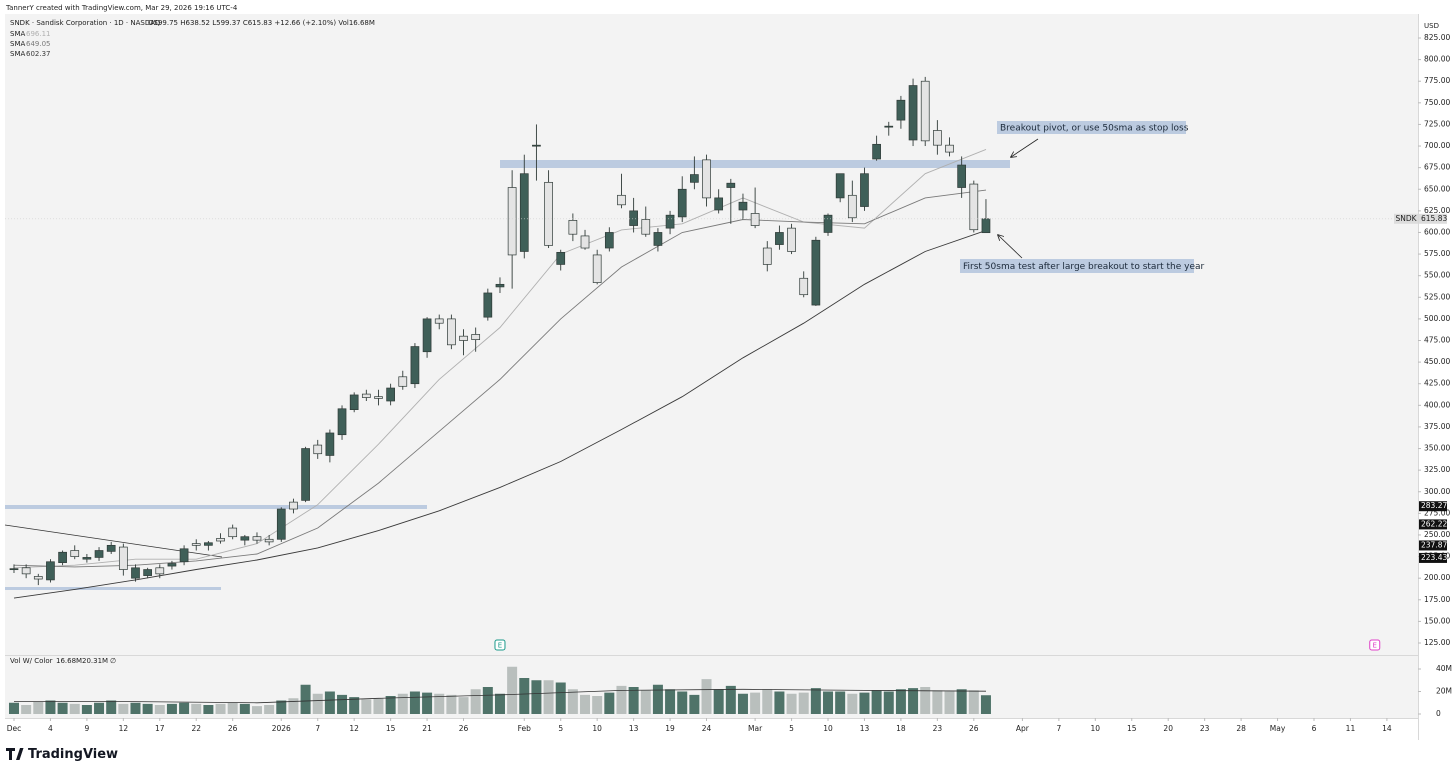 The height and width of the screenshot is (771, 1456). Describe the element at coordinates (499, 690) in the screenshot. I see `volume-bars` at that location.